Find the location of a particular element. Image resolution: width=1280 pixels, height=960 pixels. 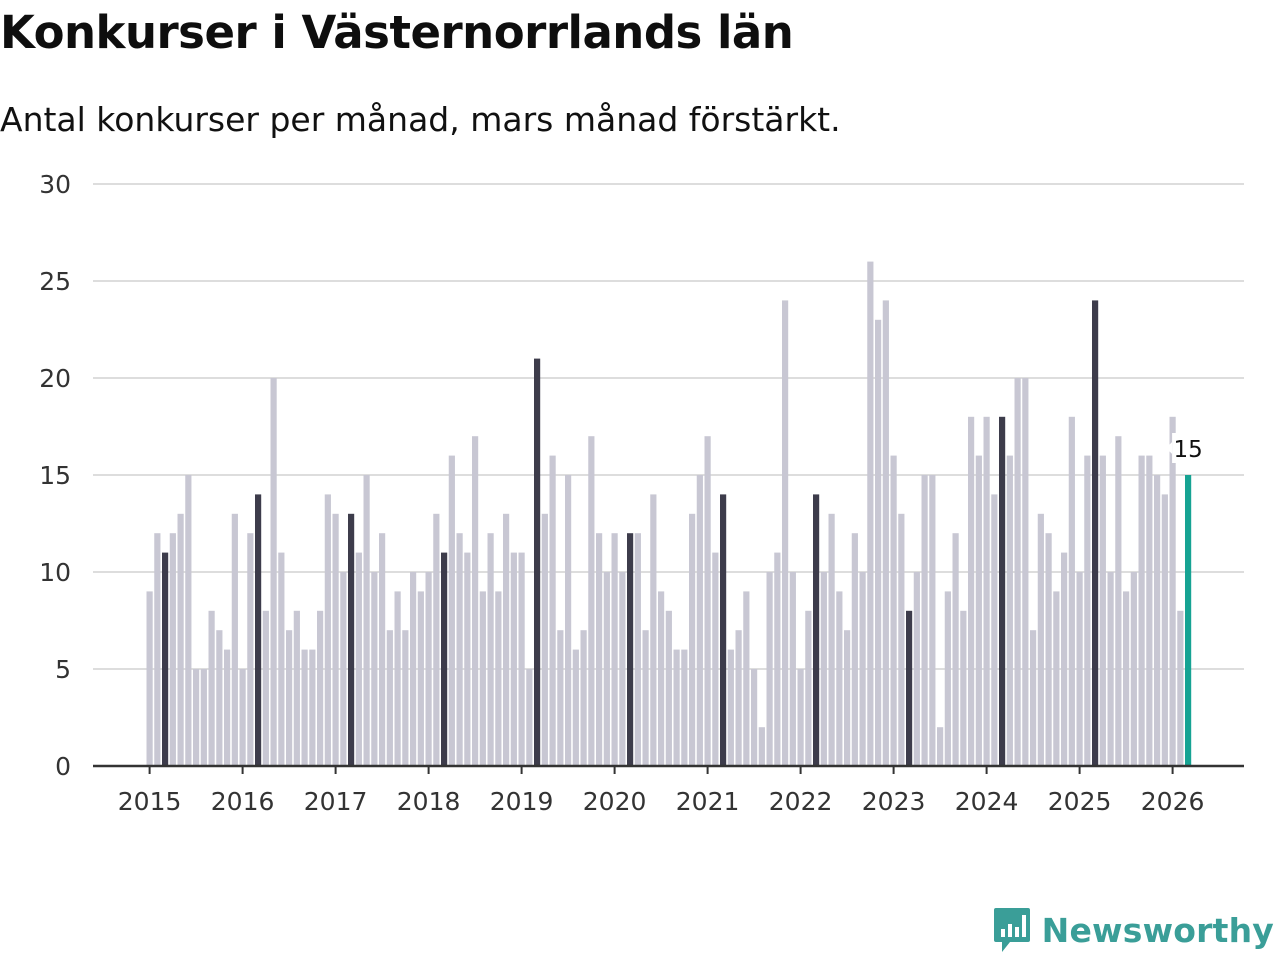

brand: Newsworthy is located at coordinates (1133, 930).